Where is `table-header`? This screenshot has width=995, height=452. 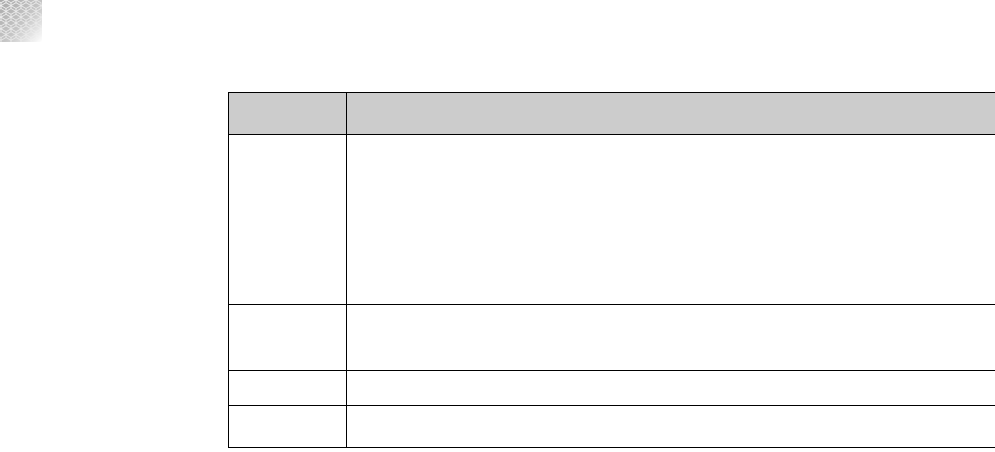 table-header is located at coordinates (611, 113).